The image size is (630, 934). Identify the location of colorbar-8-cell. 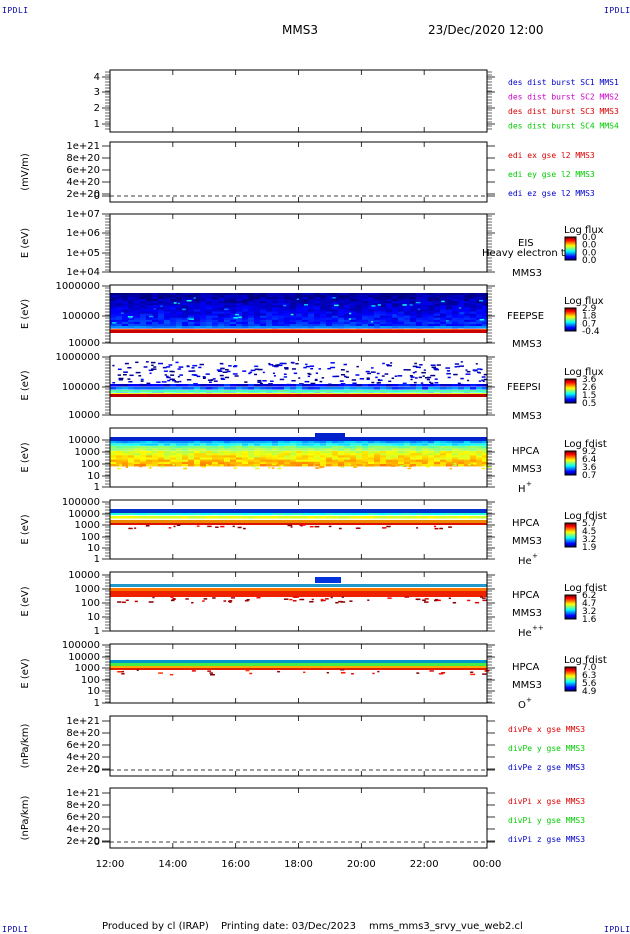
(570, 670).